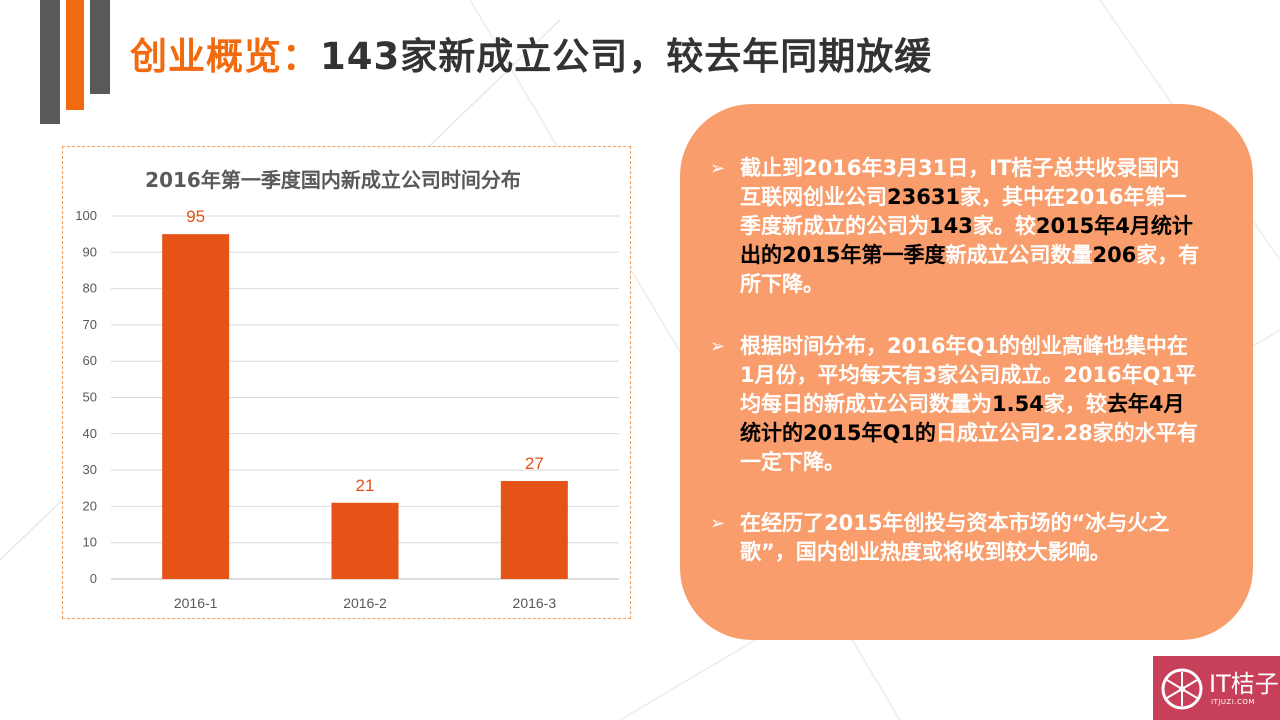 This screenshot has width=1280, height=720. I want to click on x-tick-label: 2016-3, so click(535, 603).